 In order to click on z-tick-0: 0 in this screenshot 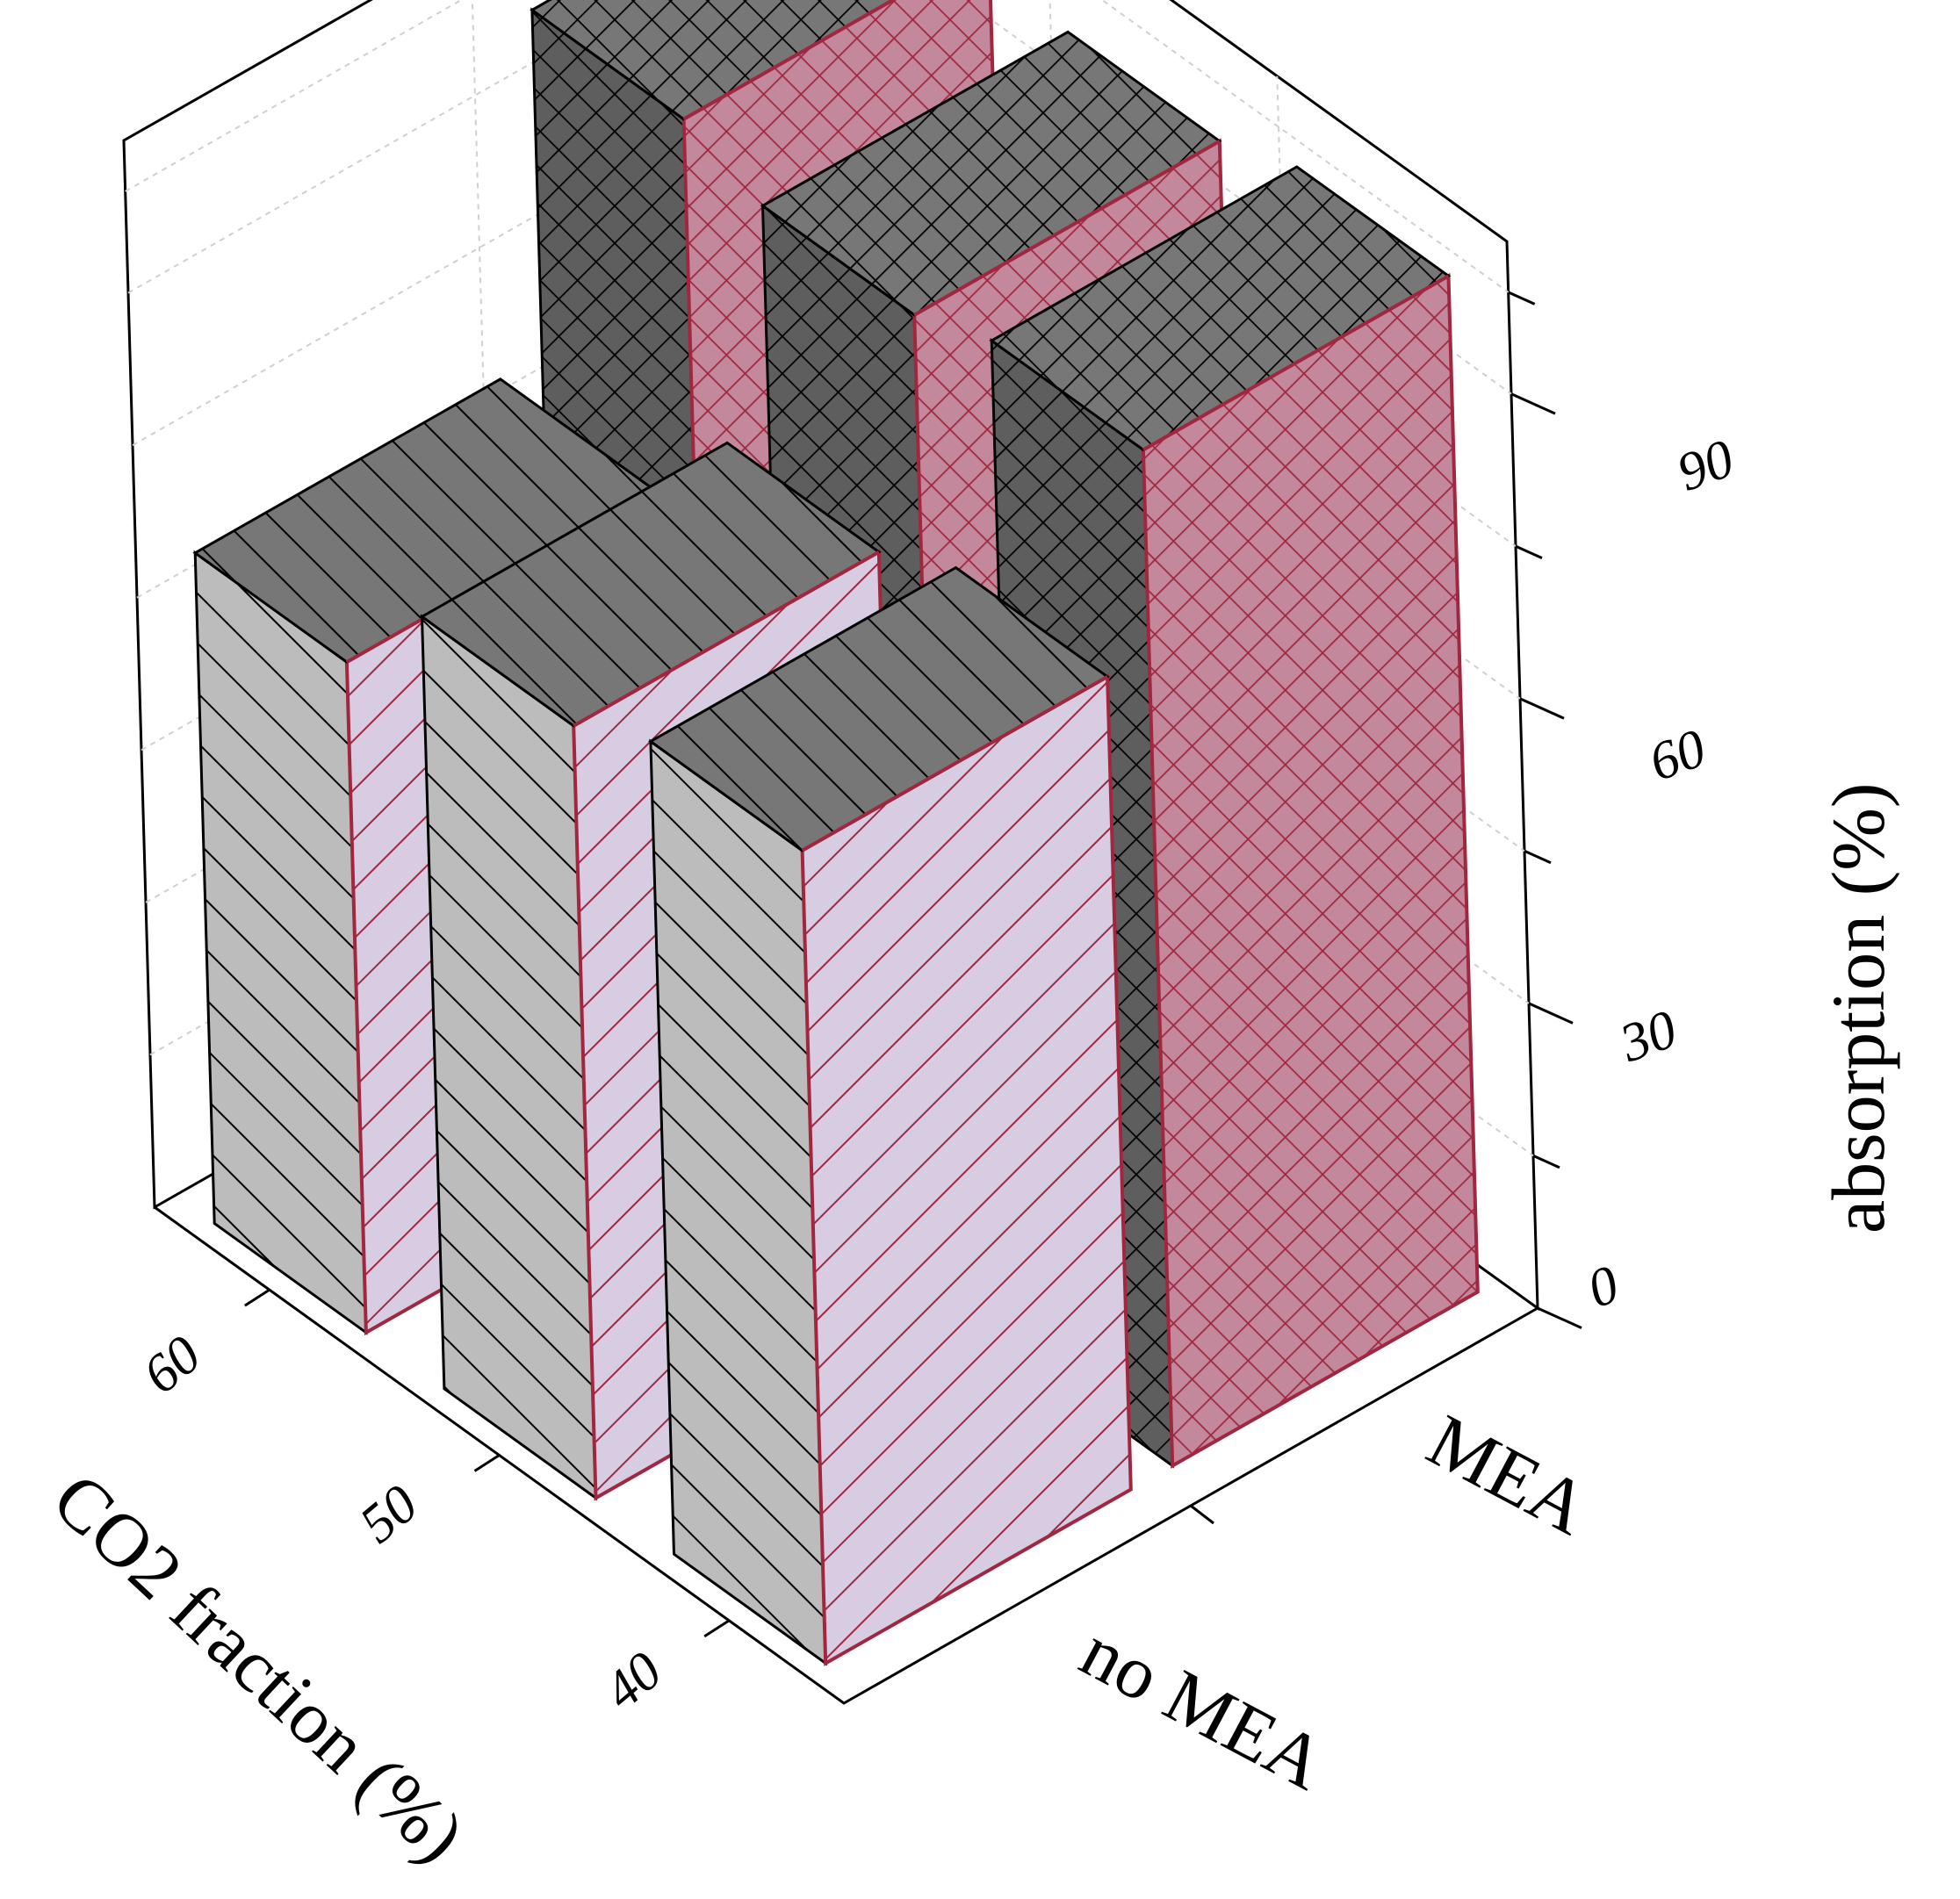, I will do `click(1603, 1287)`.